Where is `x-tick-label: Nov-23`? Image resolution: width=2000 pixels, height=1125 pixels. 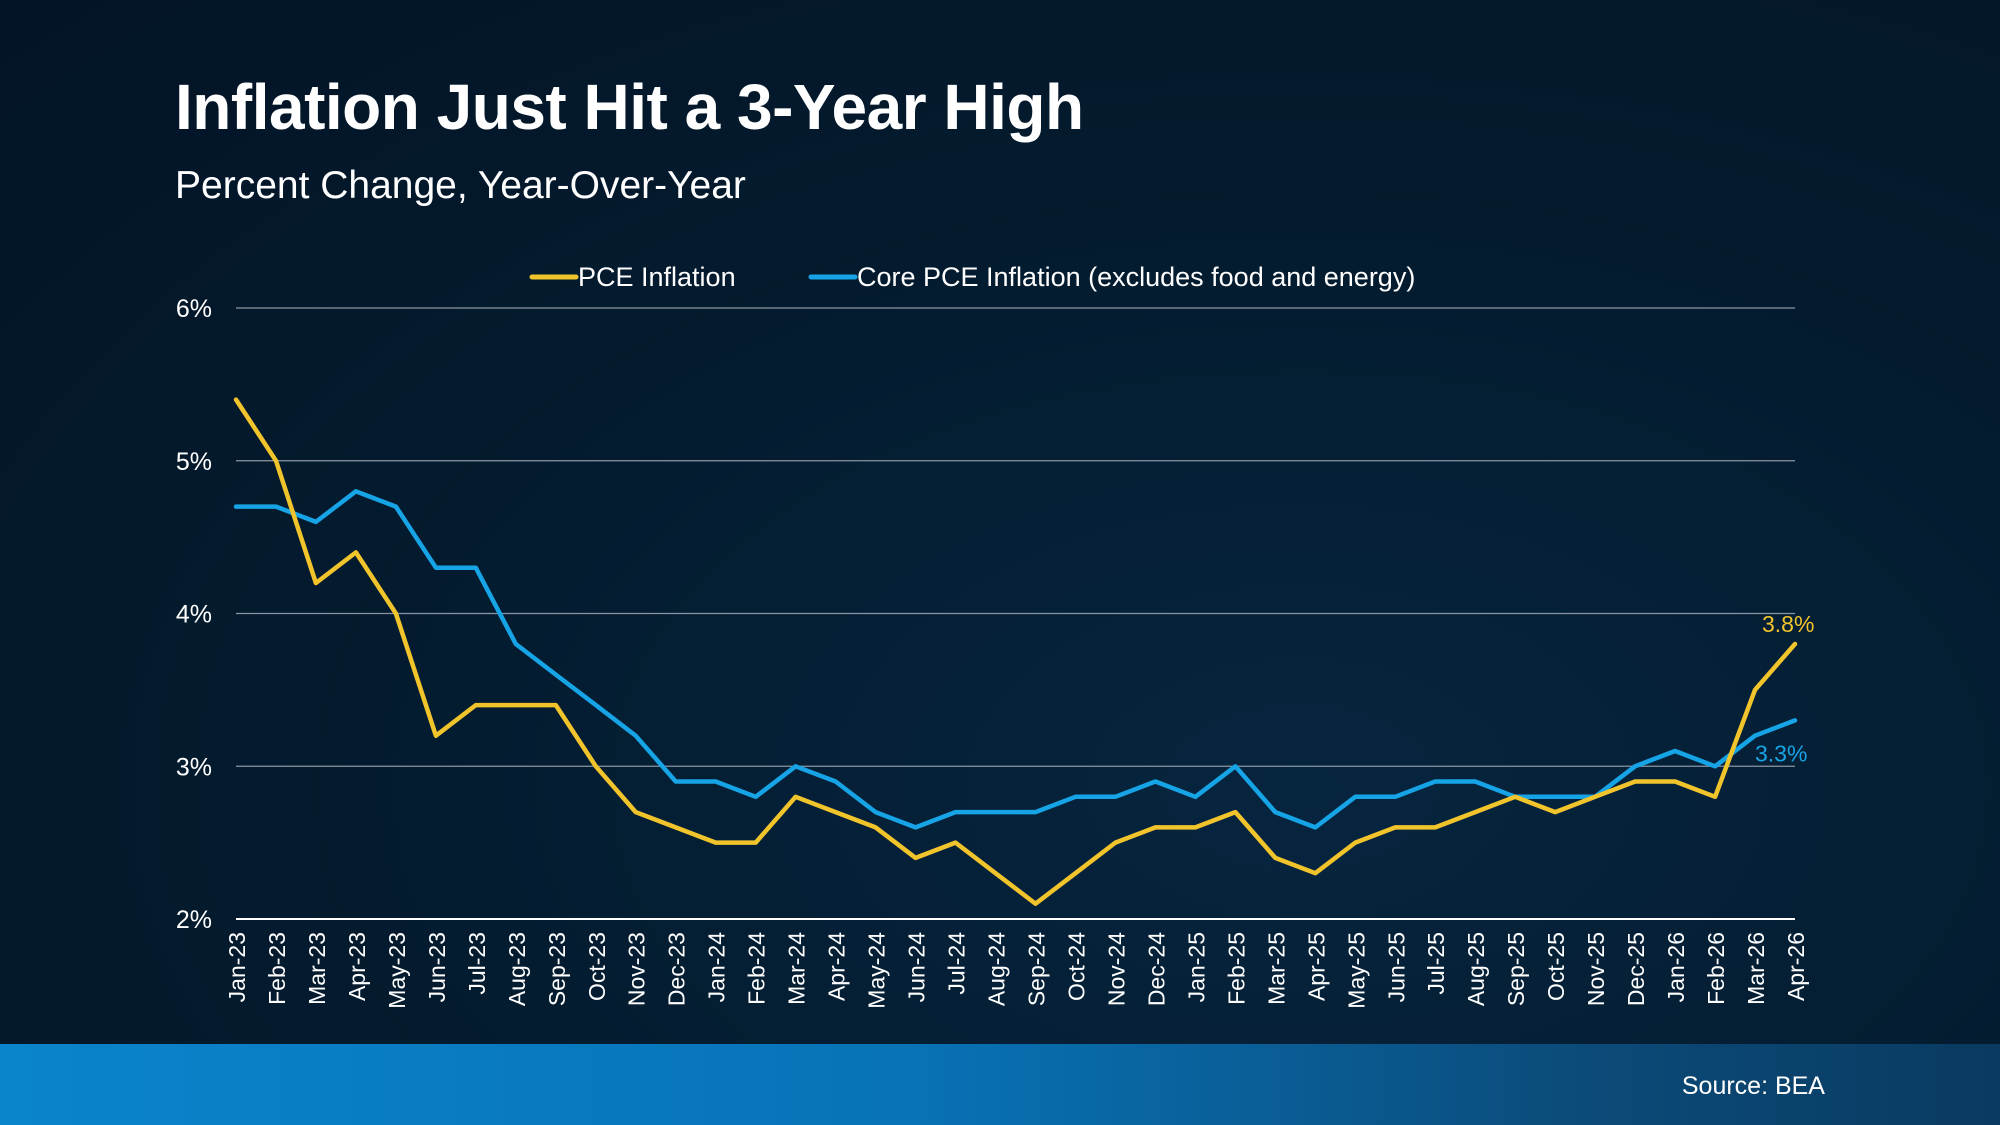
x-tick-label: Nov-23 is located at coordinates (637, 969).